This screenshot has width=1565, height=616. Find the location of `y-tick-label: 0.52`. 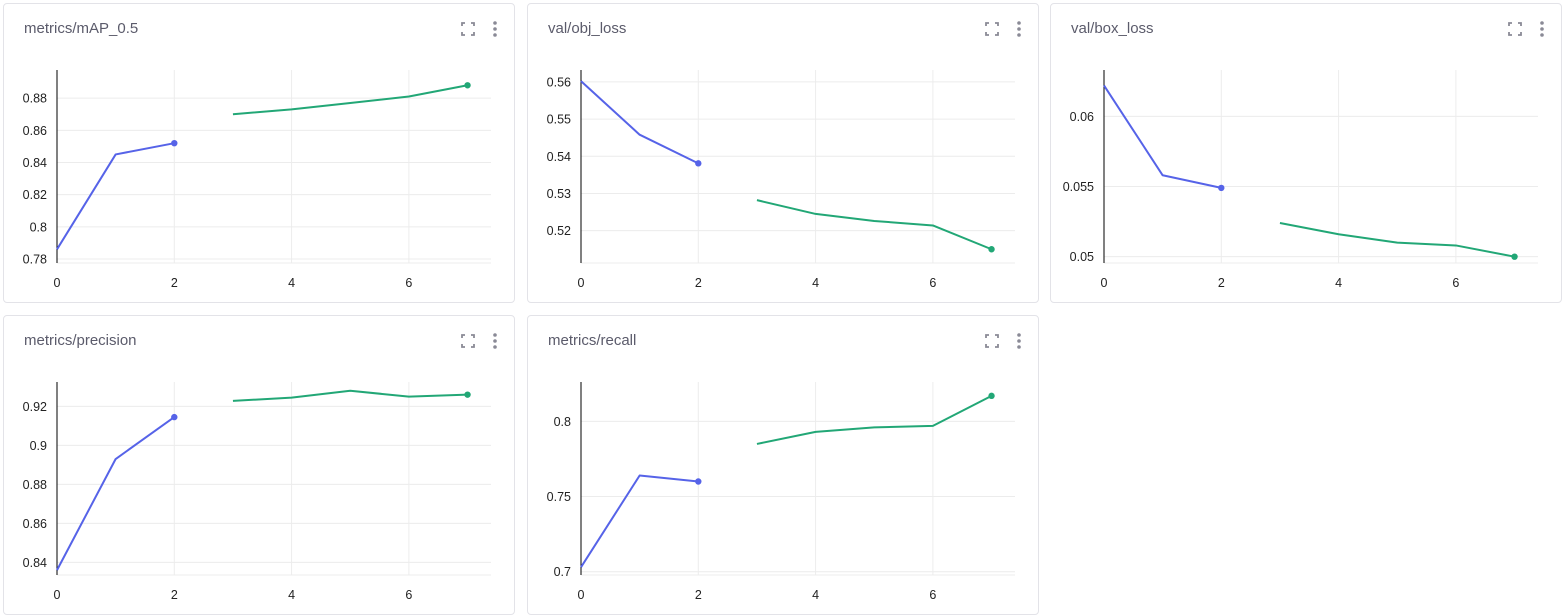

y-tick-label: 0.52 is located at coordinates (559, 231).